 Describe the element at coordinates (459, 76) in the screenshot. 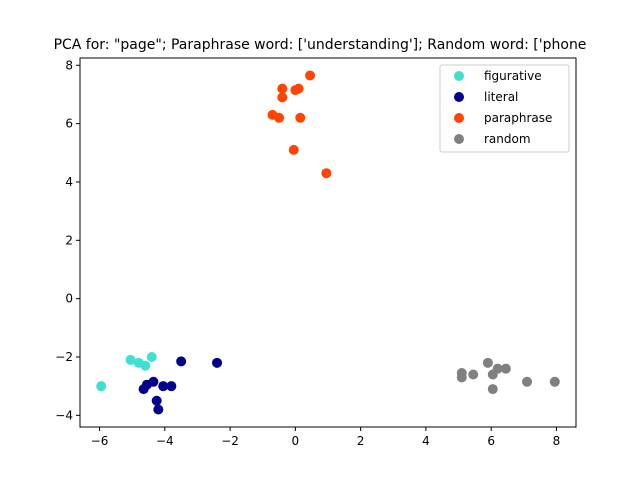

I see `legend-marker-figurative` at that location.